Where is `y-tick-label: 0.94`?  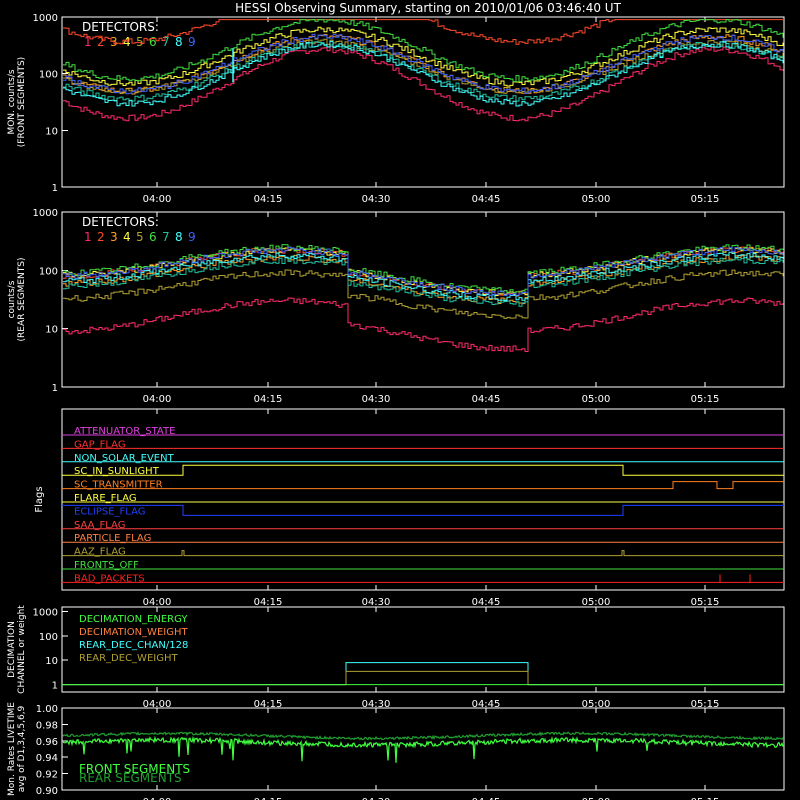
y-tick-label: 0.94 is located at coordinates (47, 758).